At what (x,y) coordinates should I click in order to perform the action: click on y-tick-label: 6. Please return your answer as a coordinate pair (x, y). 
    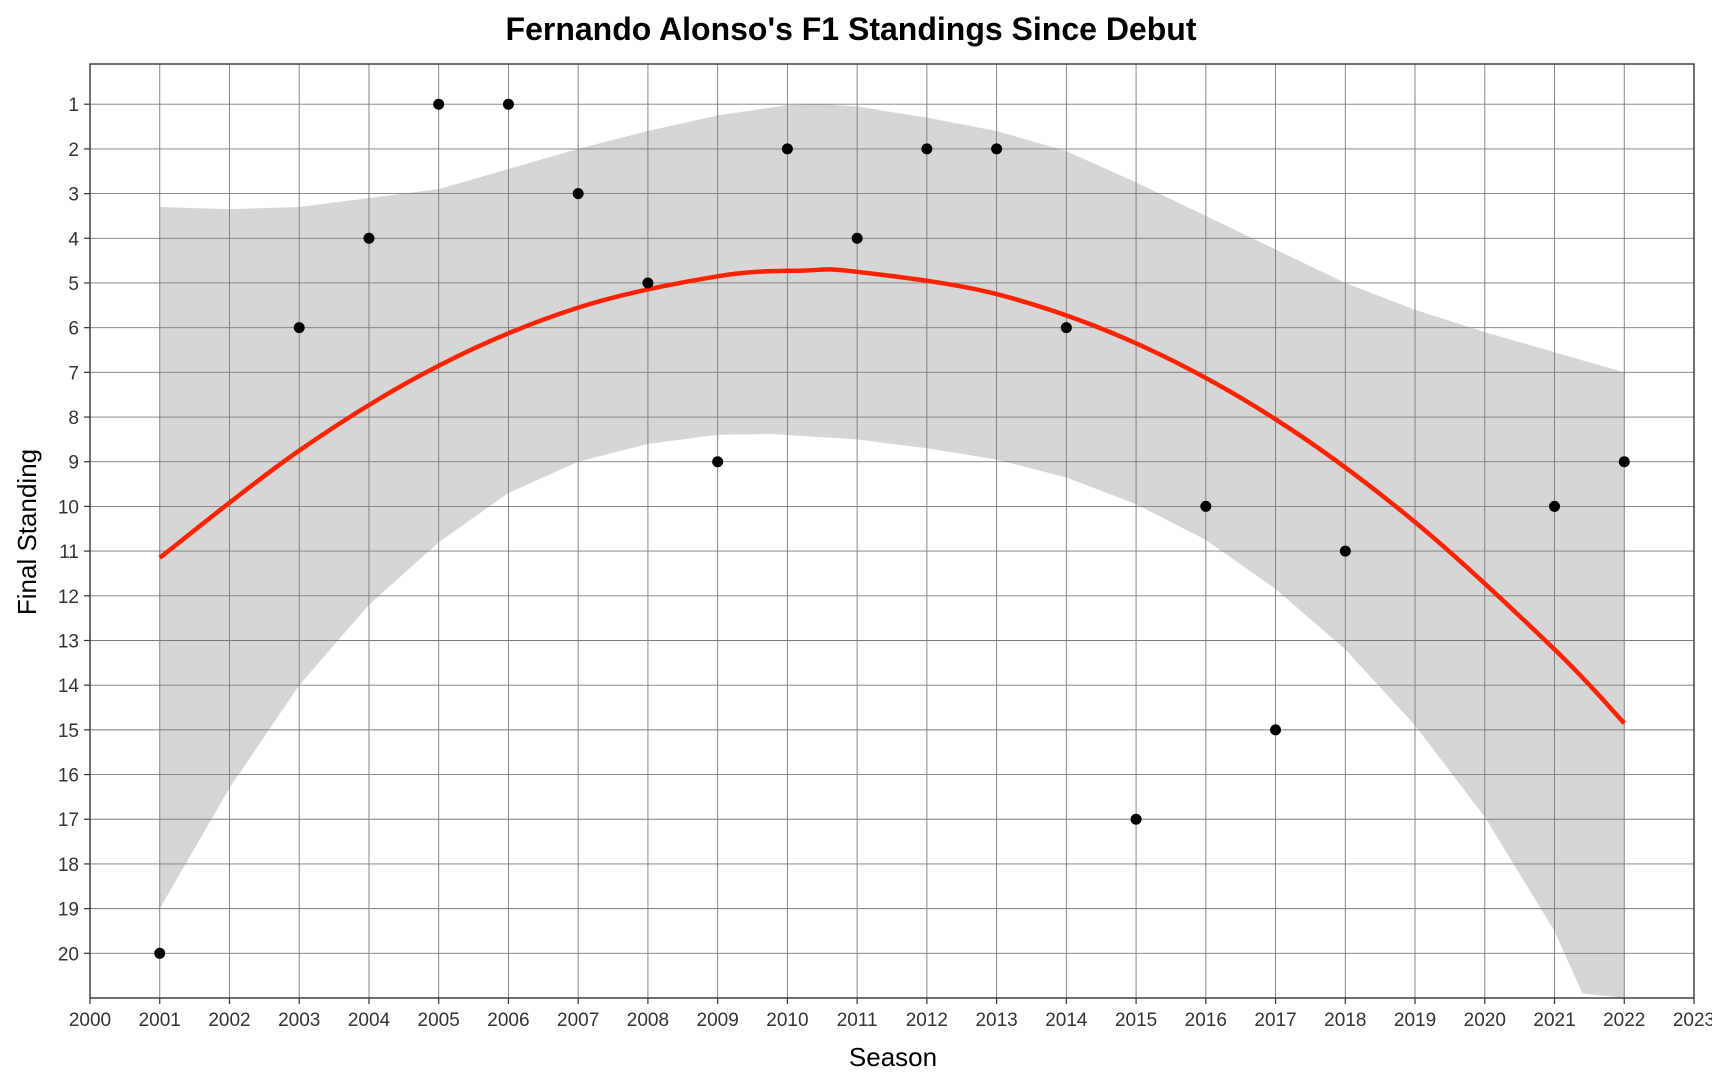
    Looking at the image, I should click on (73, 329).